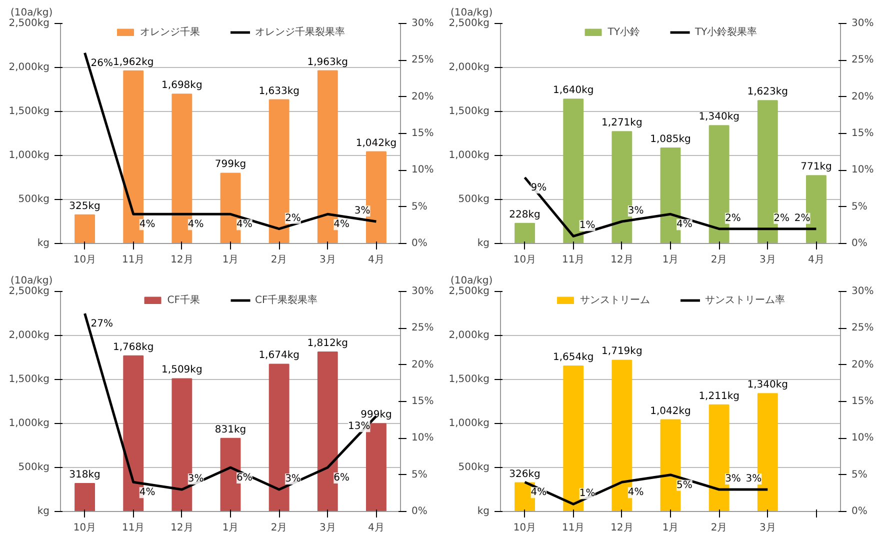  What do you see at coordinates (745, 300) in the screenshot?
I see `legend-label: サンストリーム率` at bounding box center [745, 300].